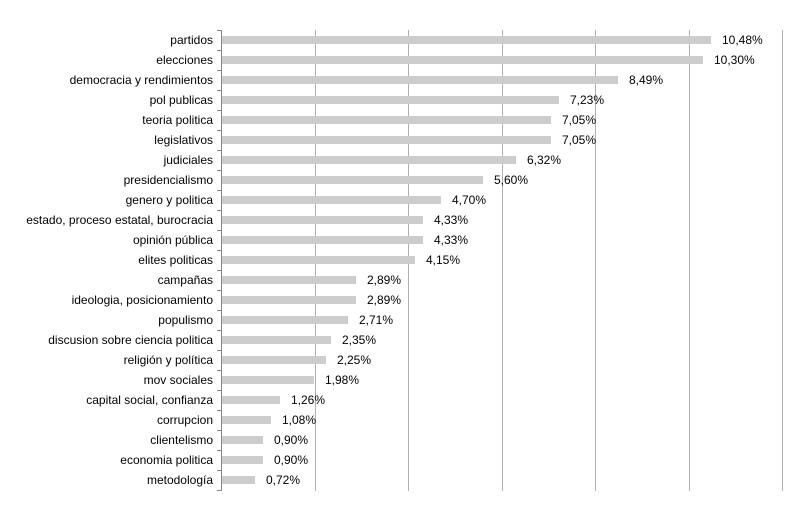 This screenshot has width=809, height=522. I want to click on category-label: partidos, so click(191, 40).